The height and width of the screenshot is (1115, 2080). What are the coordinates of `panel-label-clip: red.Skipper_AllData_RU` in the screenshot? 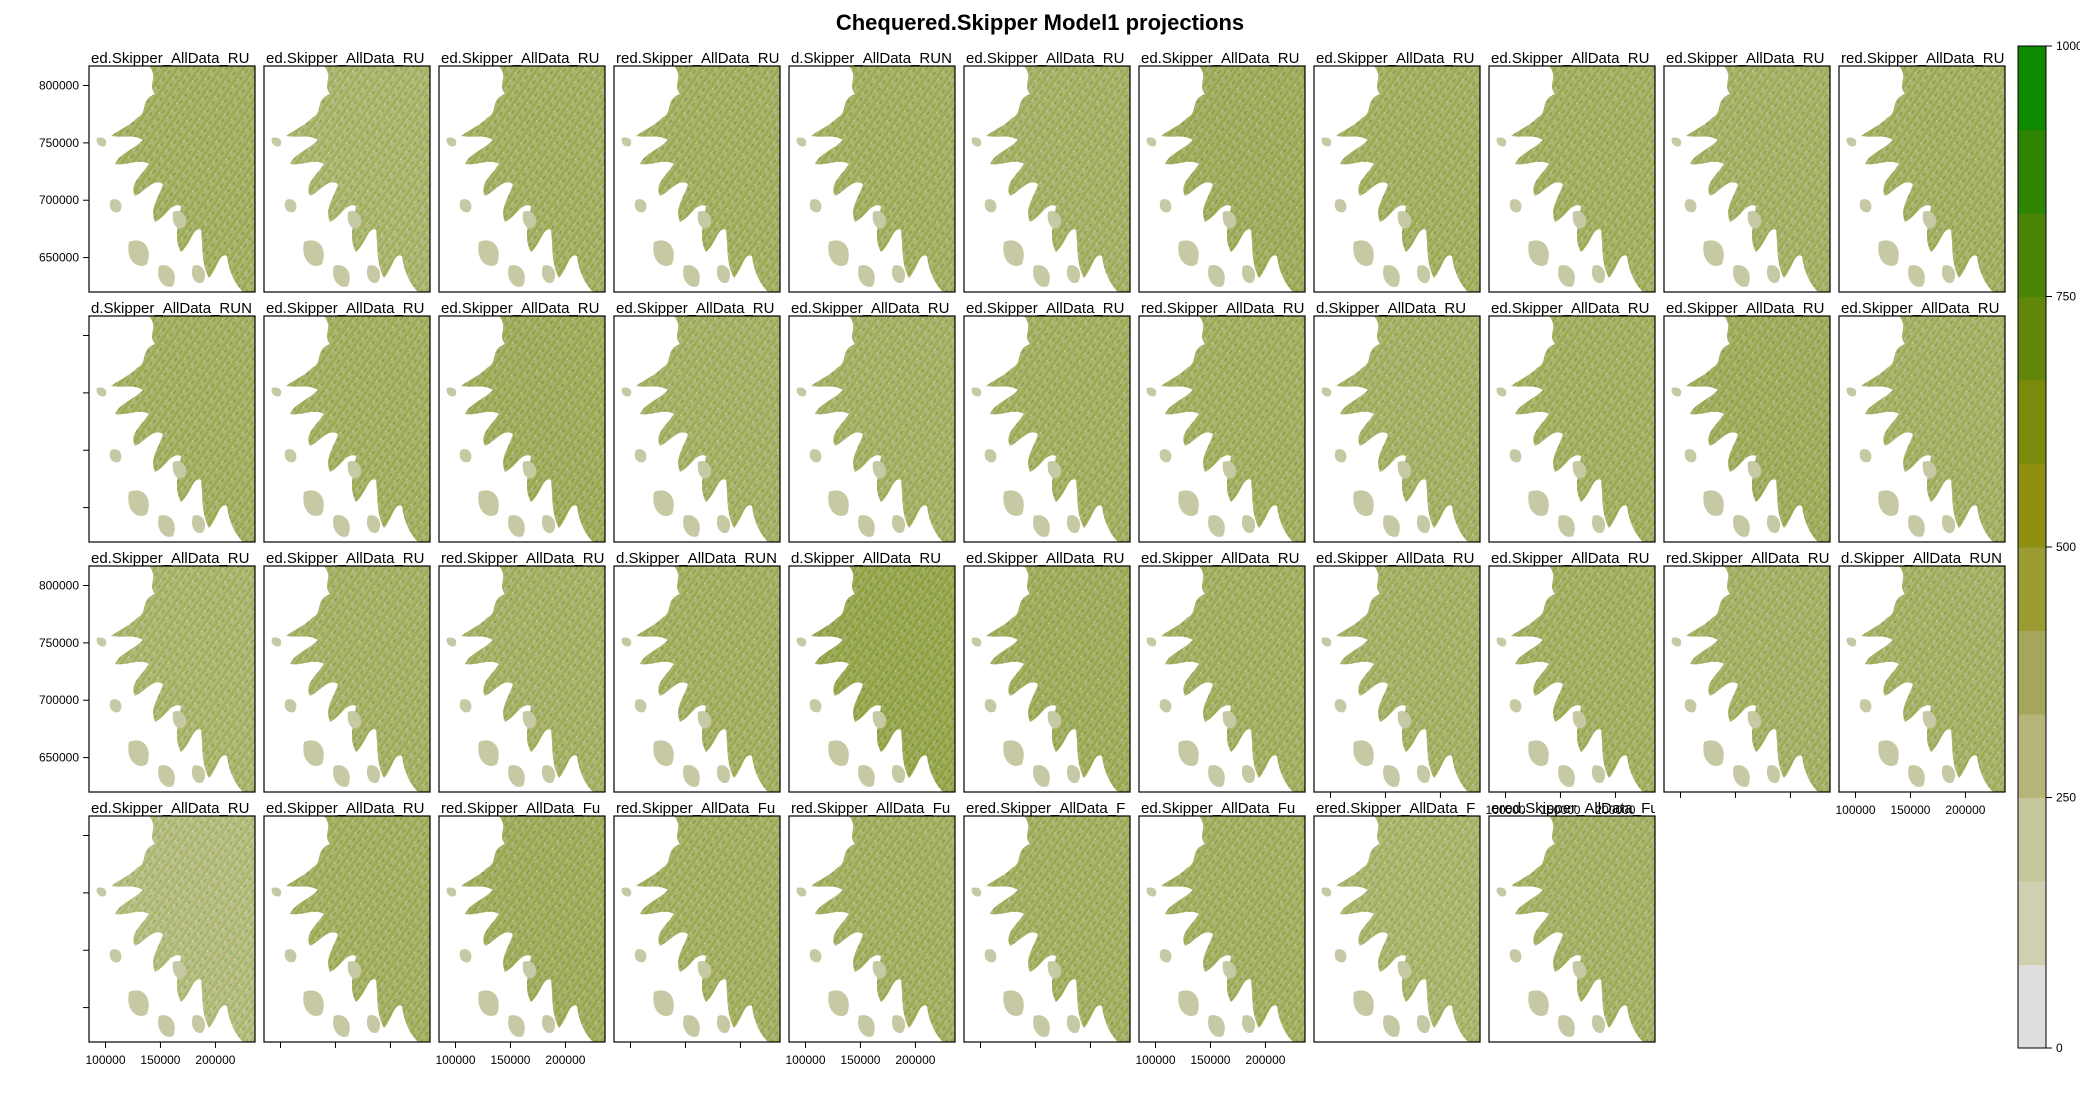 It's located at (1222, 308).